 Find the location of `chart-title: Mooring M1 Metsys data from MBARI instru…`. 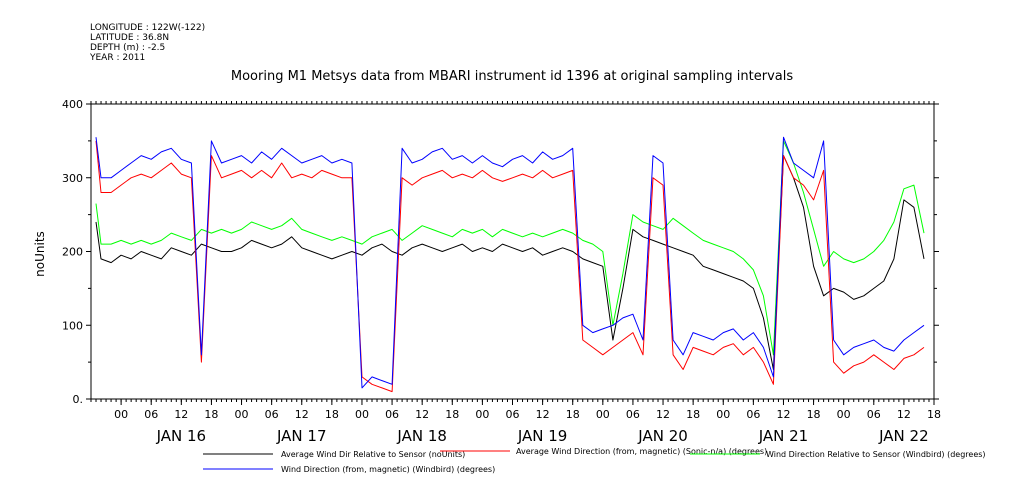

chart-title: Mooring M1 Metsys data from MBARI instru… is located at coordinates (512, 76).